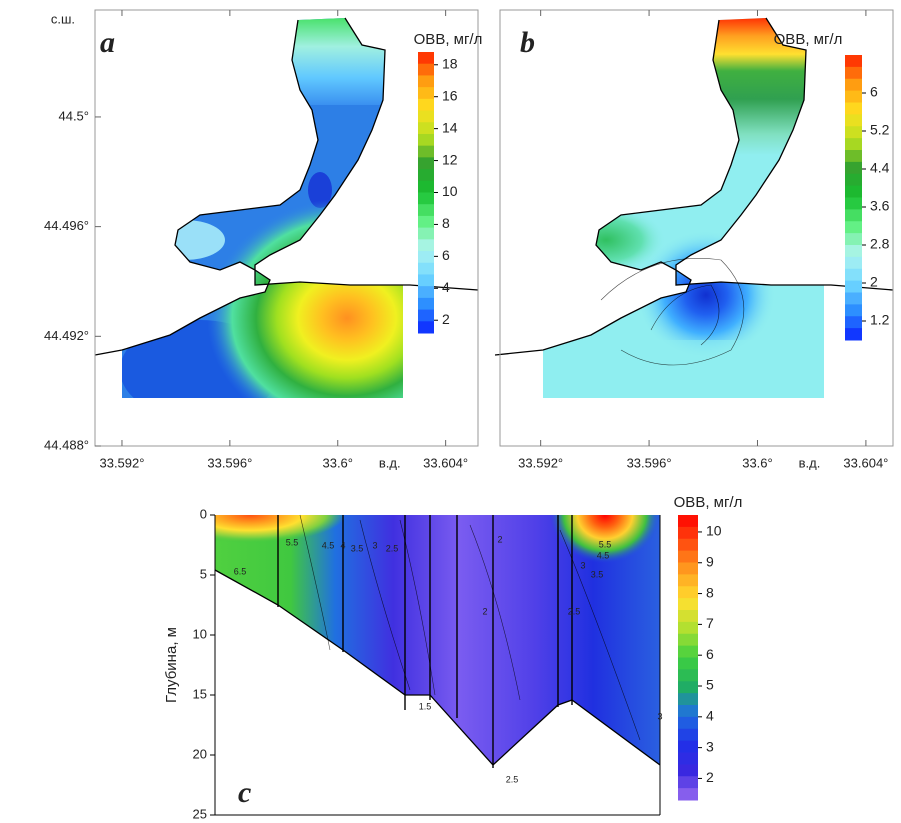 The height and width of the screenshot is (823, 901). I want to click on colorbar-tick-label: 5, so click(710, 685).